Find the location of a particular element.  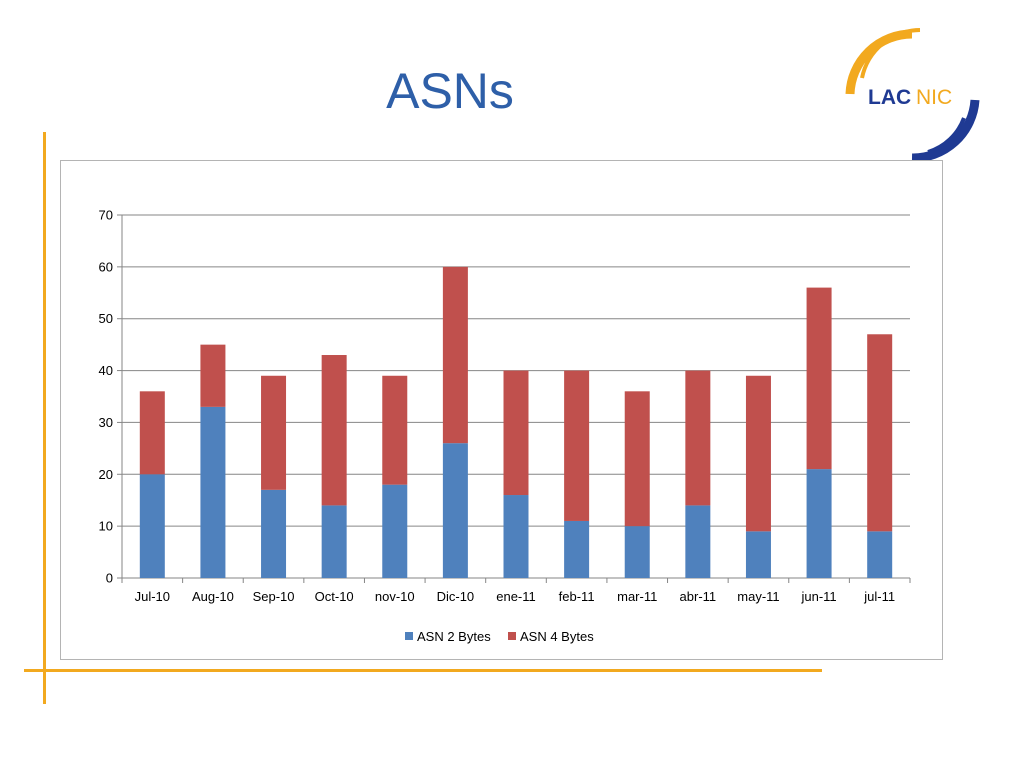

y-tick-label: 40 is located at coordinates (106, 370).